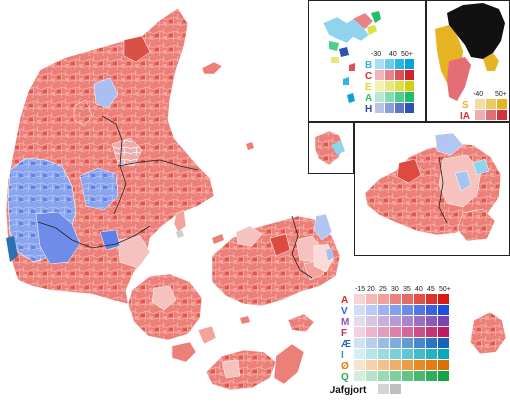  Describe the element at coordinates (250, 146) in the screenshot. I see `anholt` at that location.